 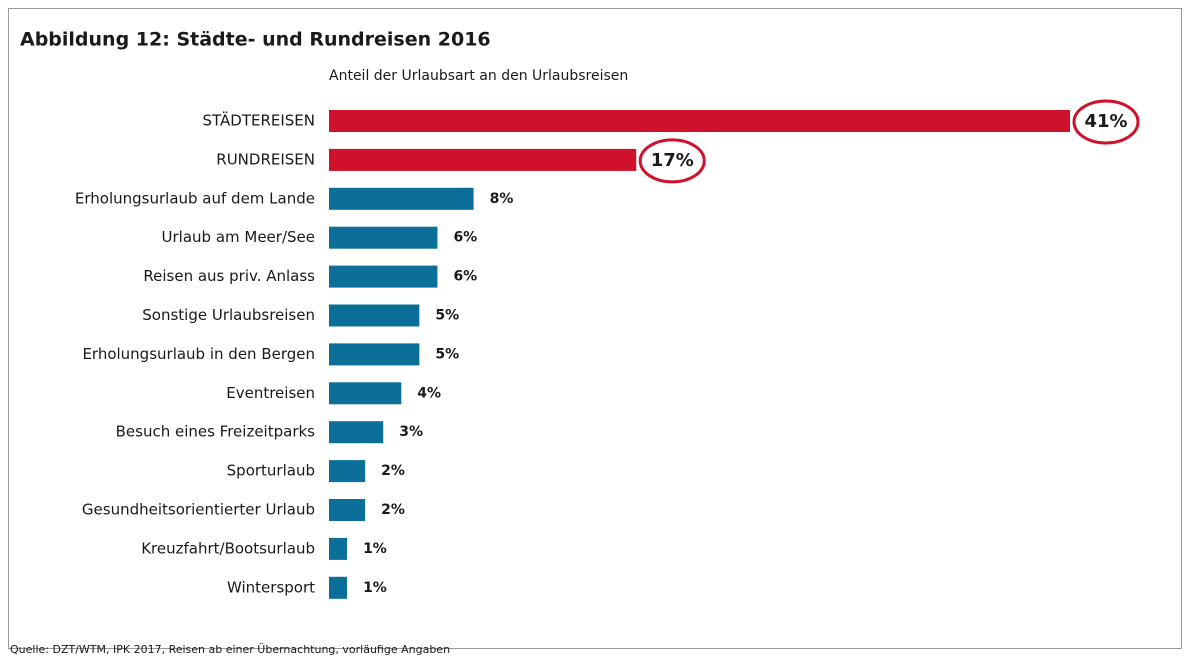 What do you see at coordinates (411, 432) in the screenshot?
I see `value-label: 3%` at bounding box center [411, 432].